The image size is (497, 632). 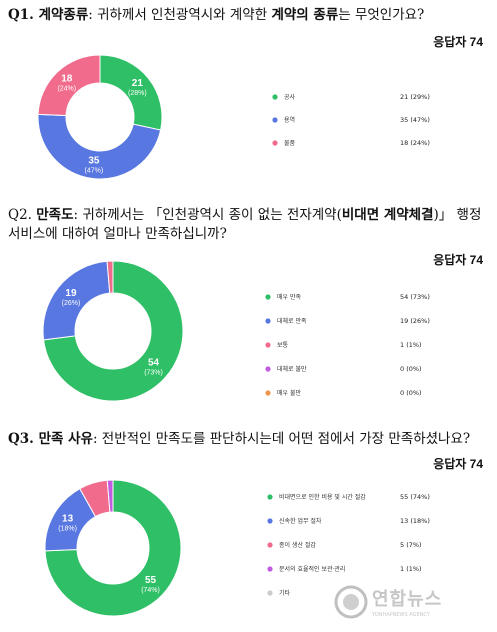 I want to click on q2-emphasis: 비대면 계약체결, so click(x=387, y=215).